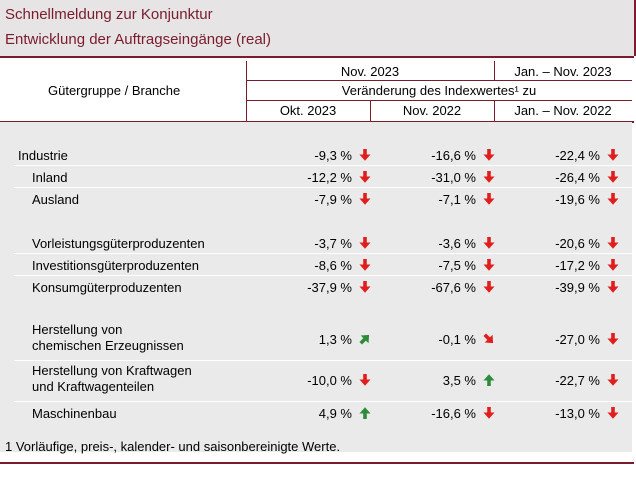 The height and width of the screenshot is (477, 636). I want to click on period2-header: Jan. – Nov. 2023, so click(563, 71).